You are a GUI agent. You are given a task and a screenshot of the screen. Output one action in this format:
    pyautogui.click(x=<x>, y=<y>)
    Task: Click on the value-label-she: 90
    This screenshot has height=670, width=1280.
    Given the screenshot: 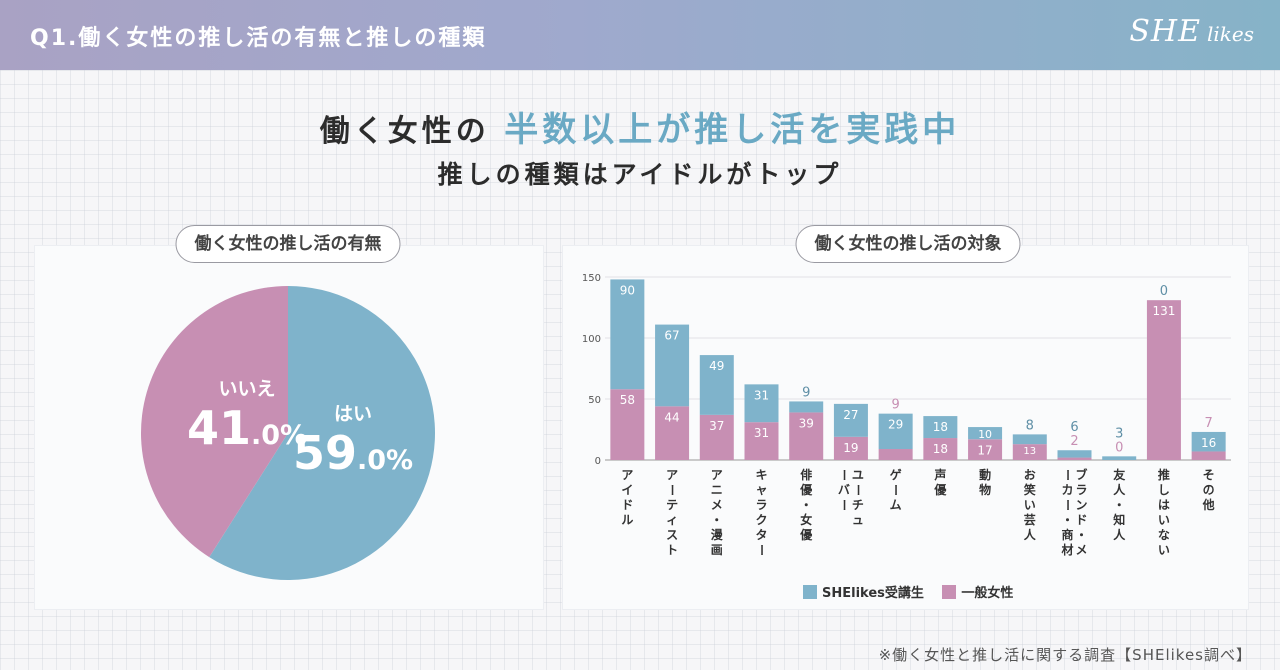 What is the action you would take?
    pyautogui.click(x=627, y=290)
    